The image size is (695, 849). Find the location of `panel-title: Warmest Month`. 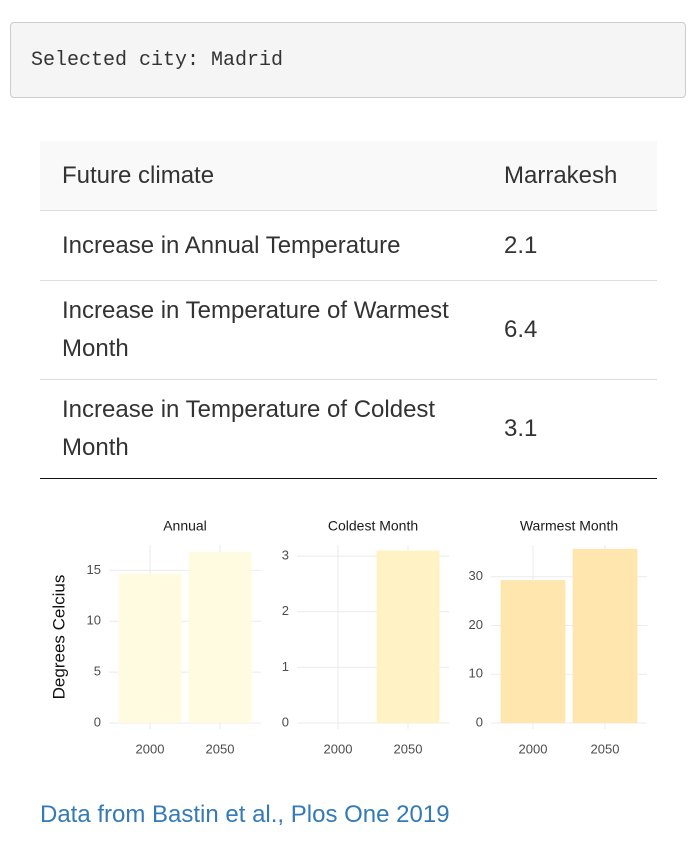

panel-title: Warmest Month is located at coordinates (569, 526).